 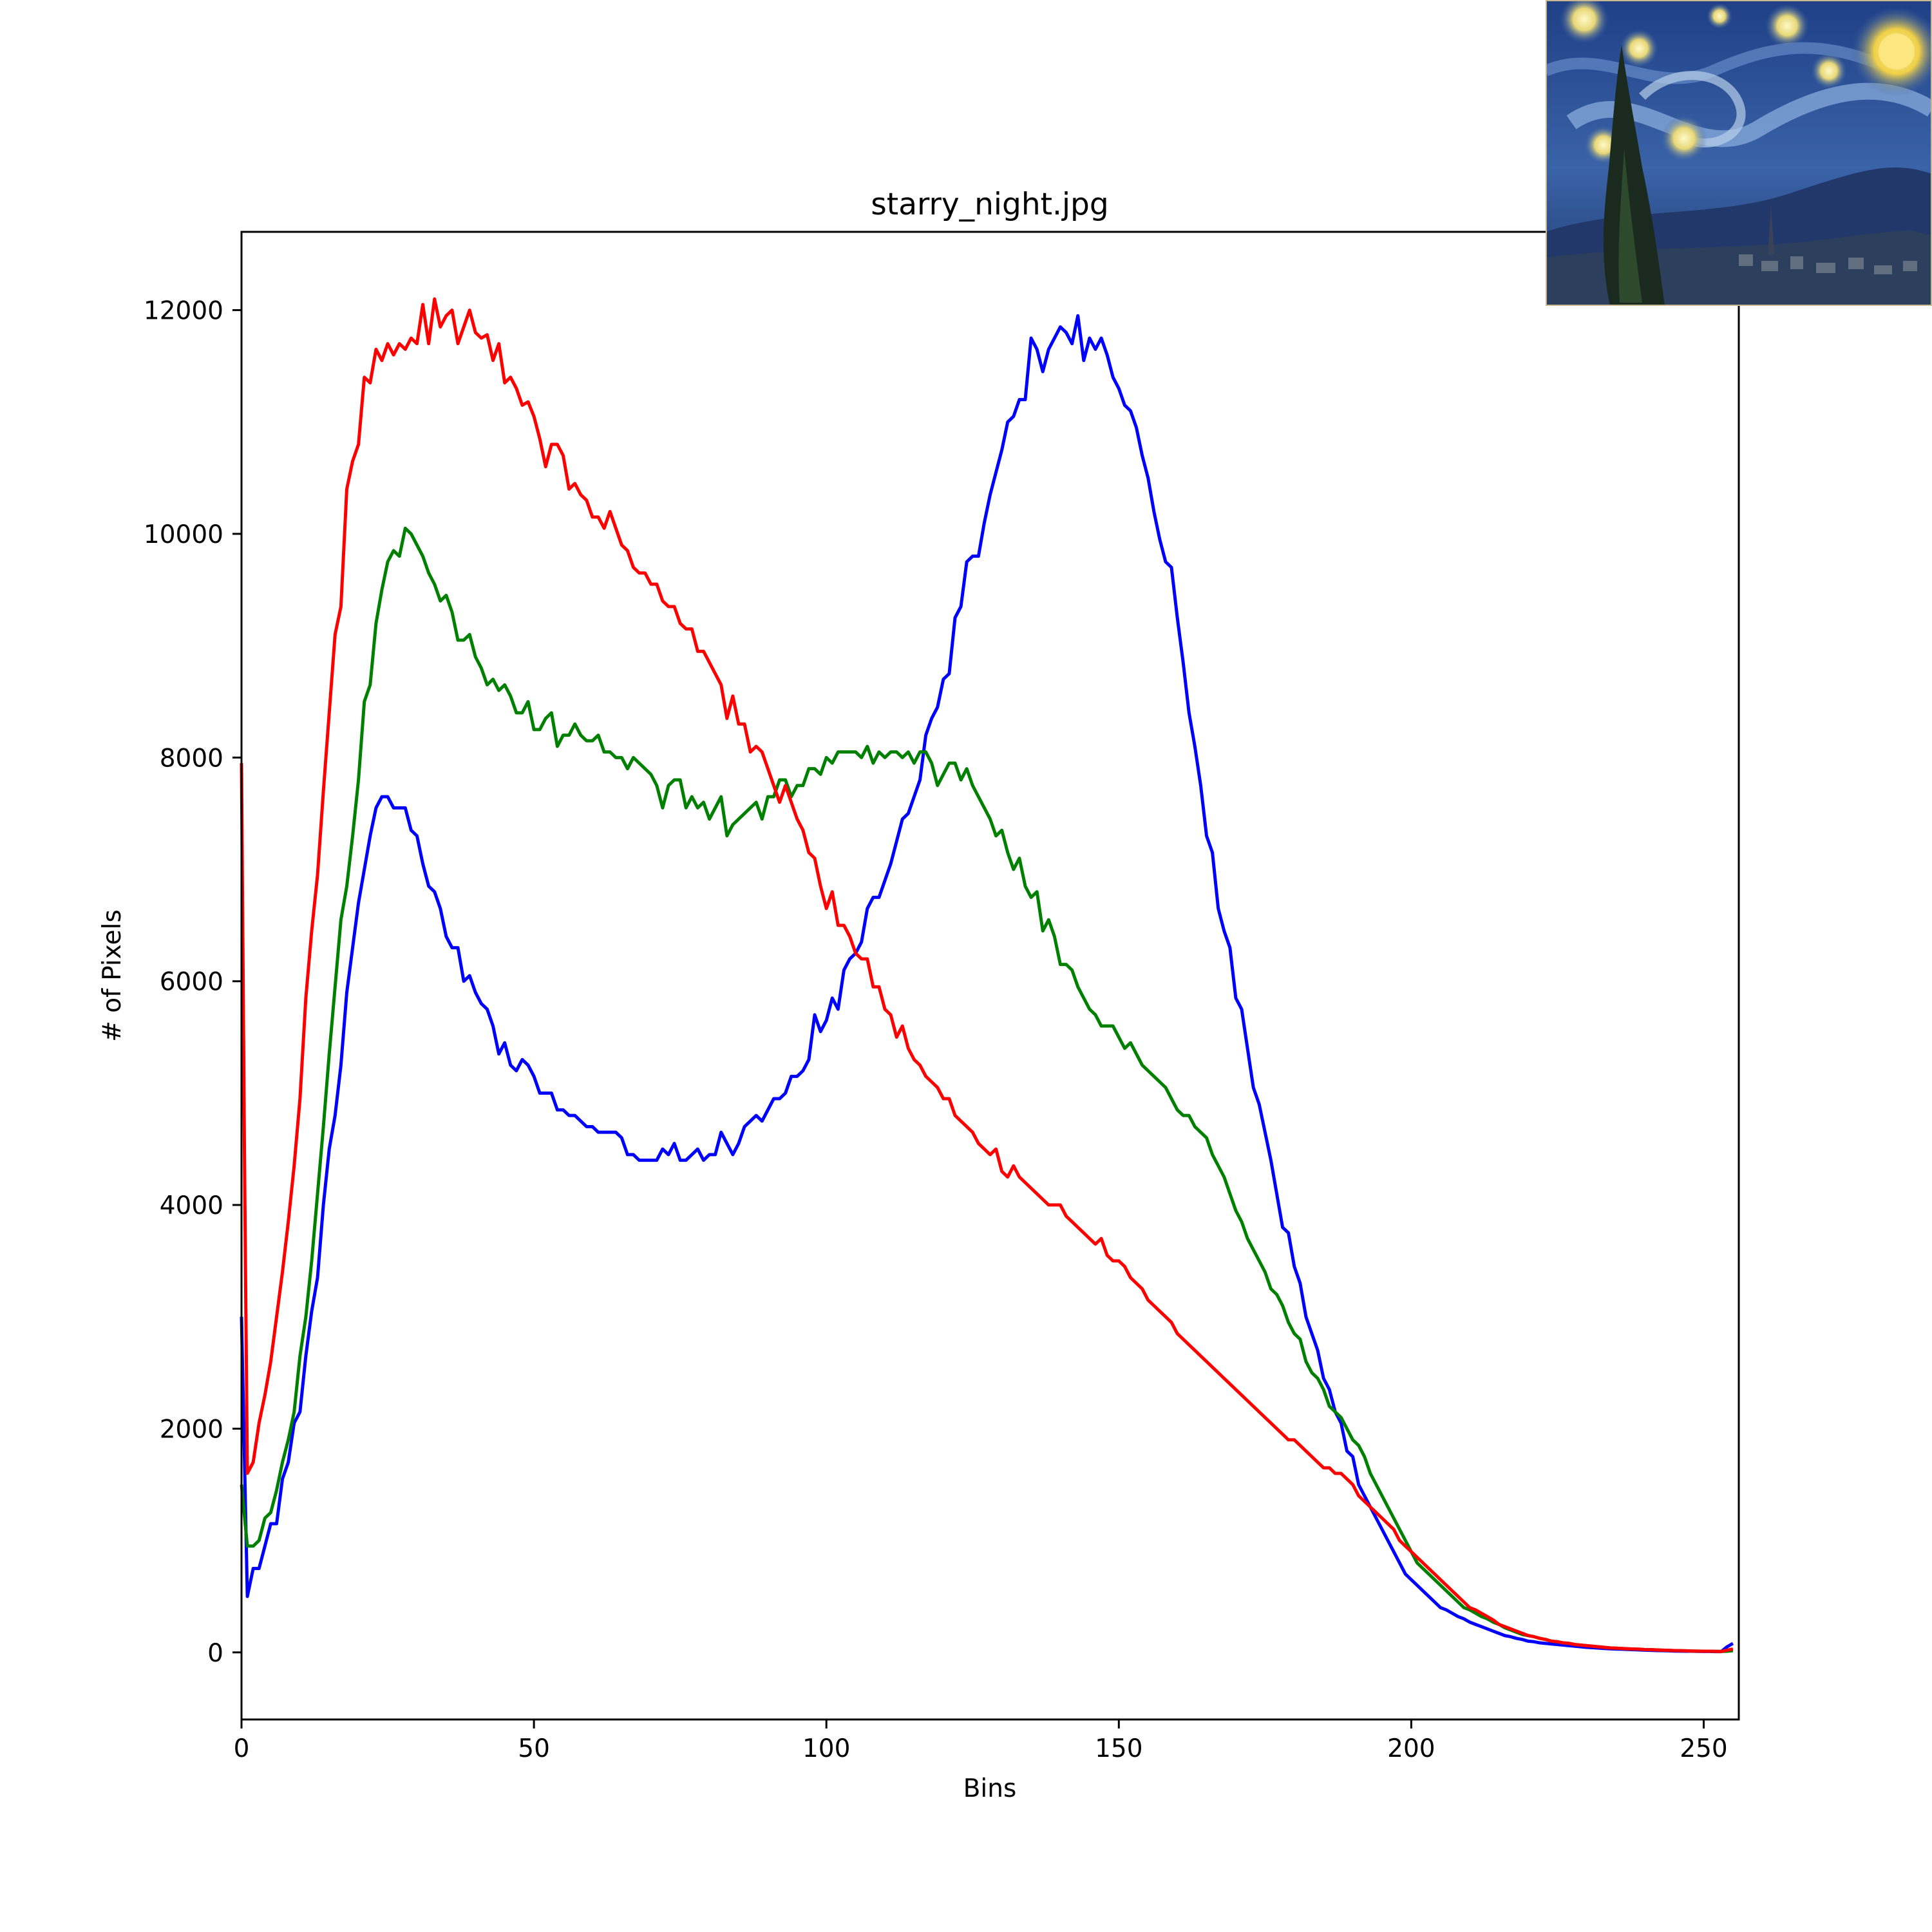 What do you see at coordinates (1739, 153) in the screenshot?
I see `starry-night-thumbnail` at bounding box center [1739, 153].